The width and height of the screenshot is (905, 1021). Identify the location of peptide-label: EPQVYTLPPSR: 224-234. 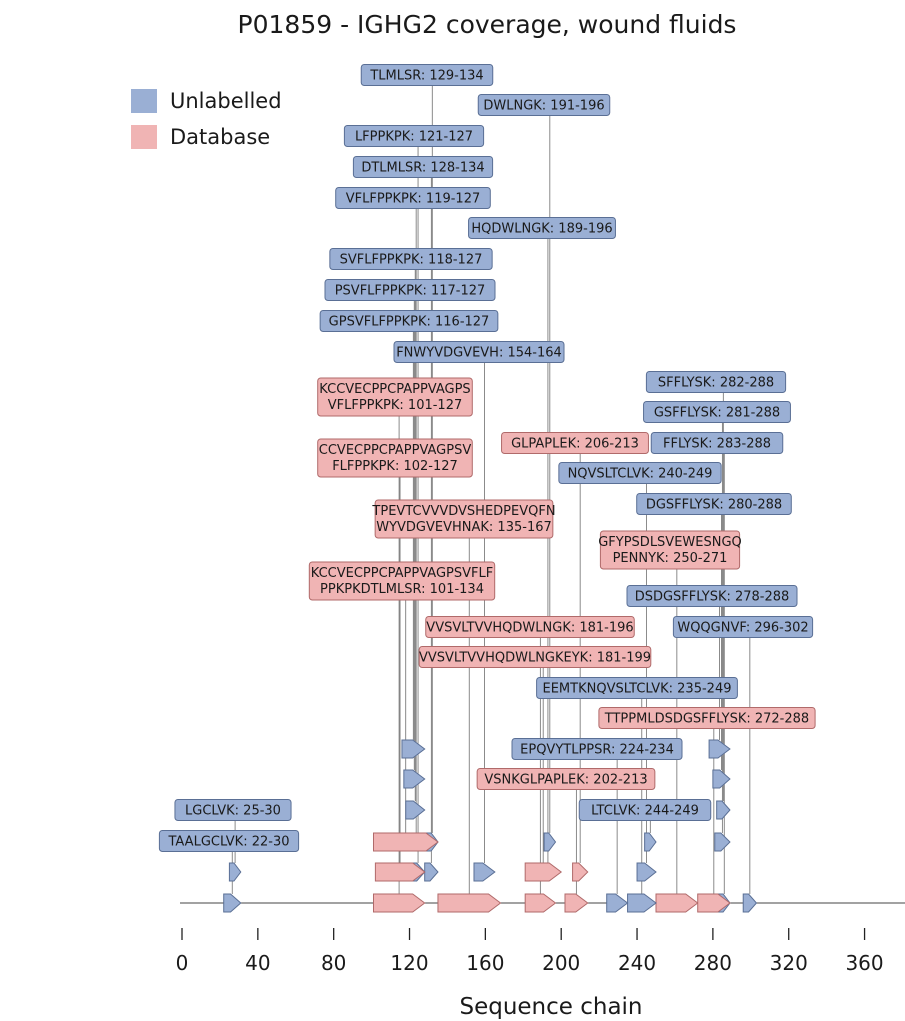
(597, 749).